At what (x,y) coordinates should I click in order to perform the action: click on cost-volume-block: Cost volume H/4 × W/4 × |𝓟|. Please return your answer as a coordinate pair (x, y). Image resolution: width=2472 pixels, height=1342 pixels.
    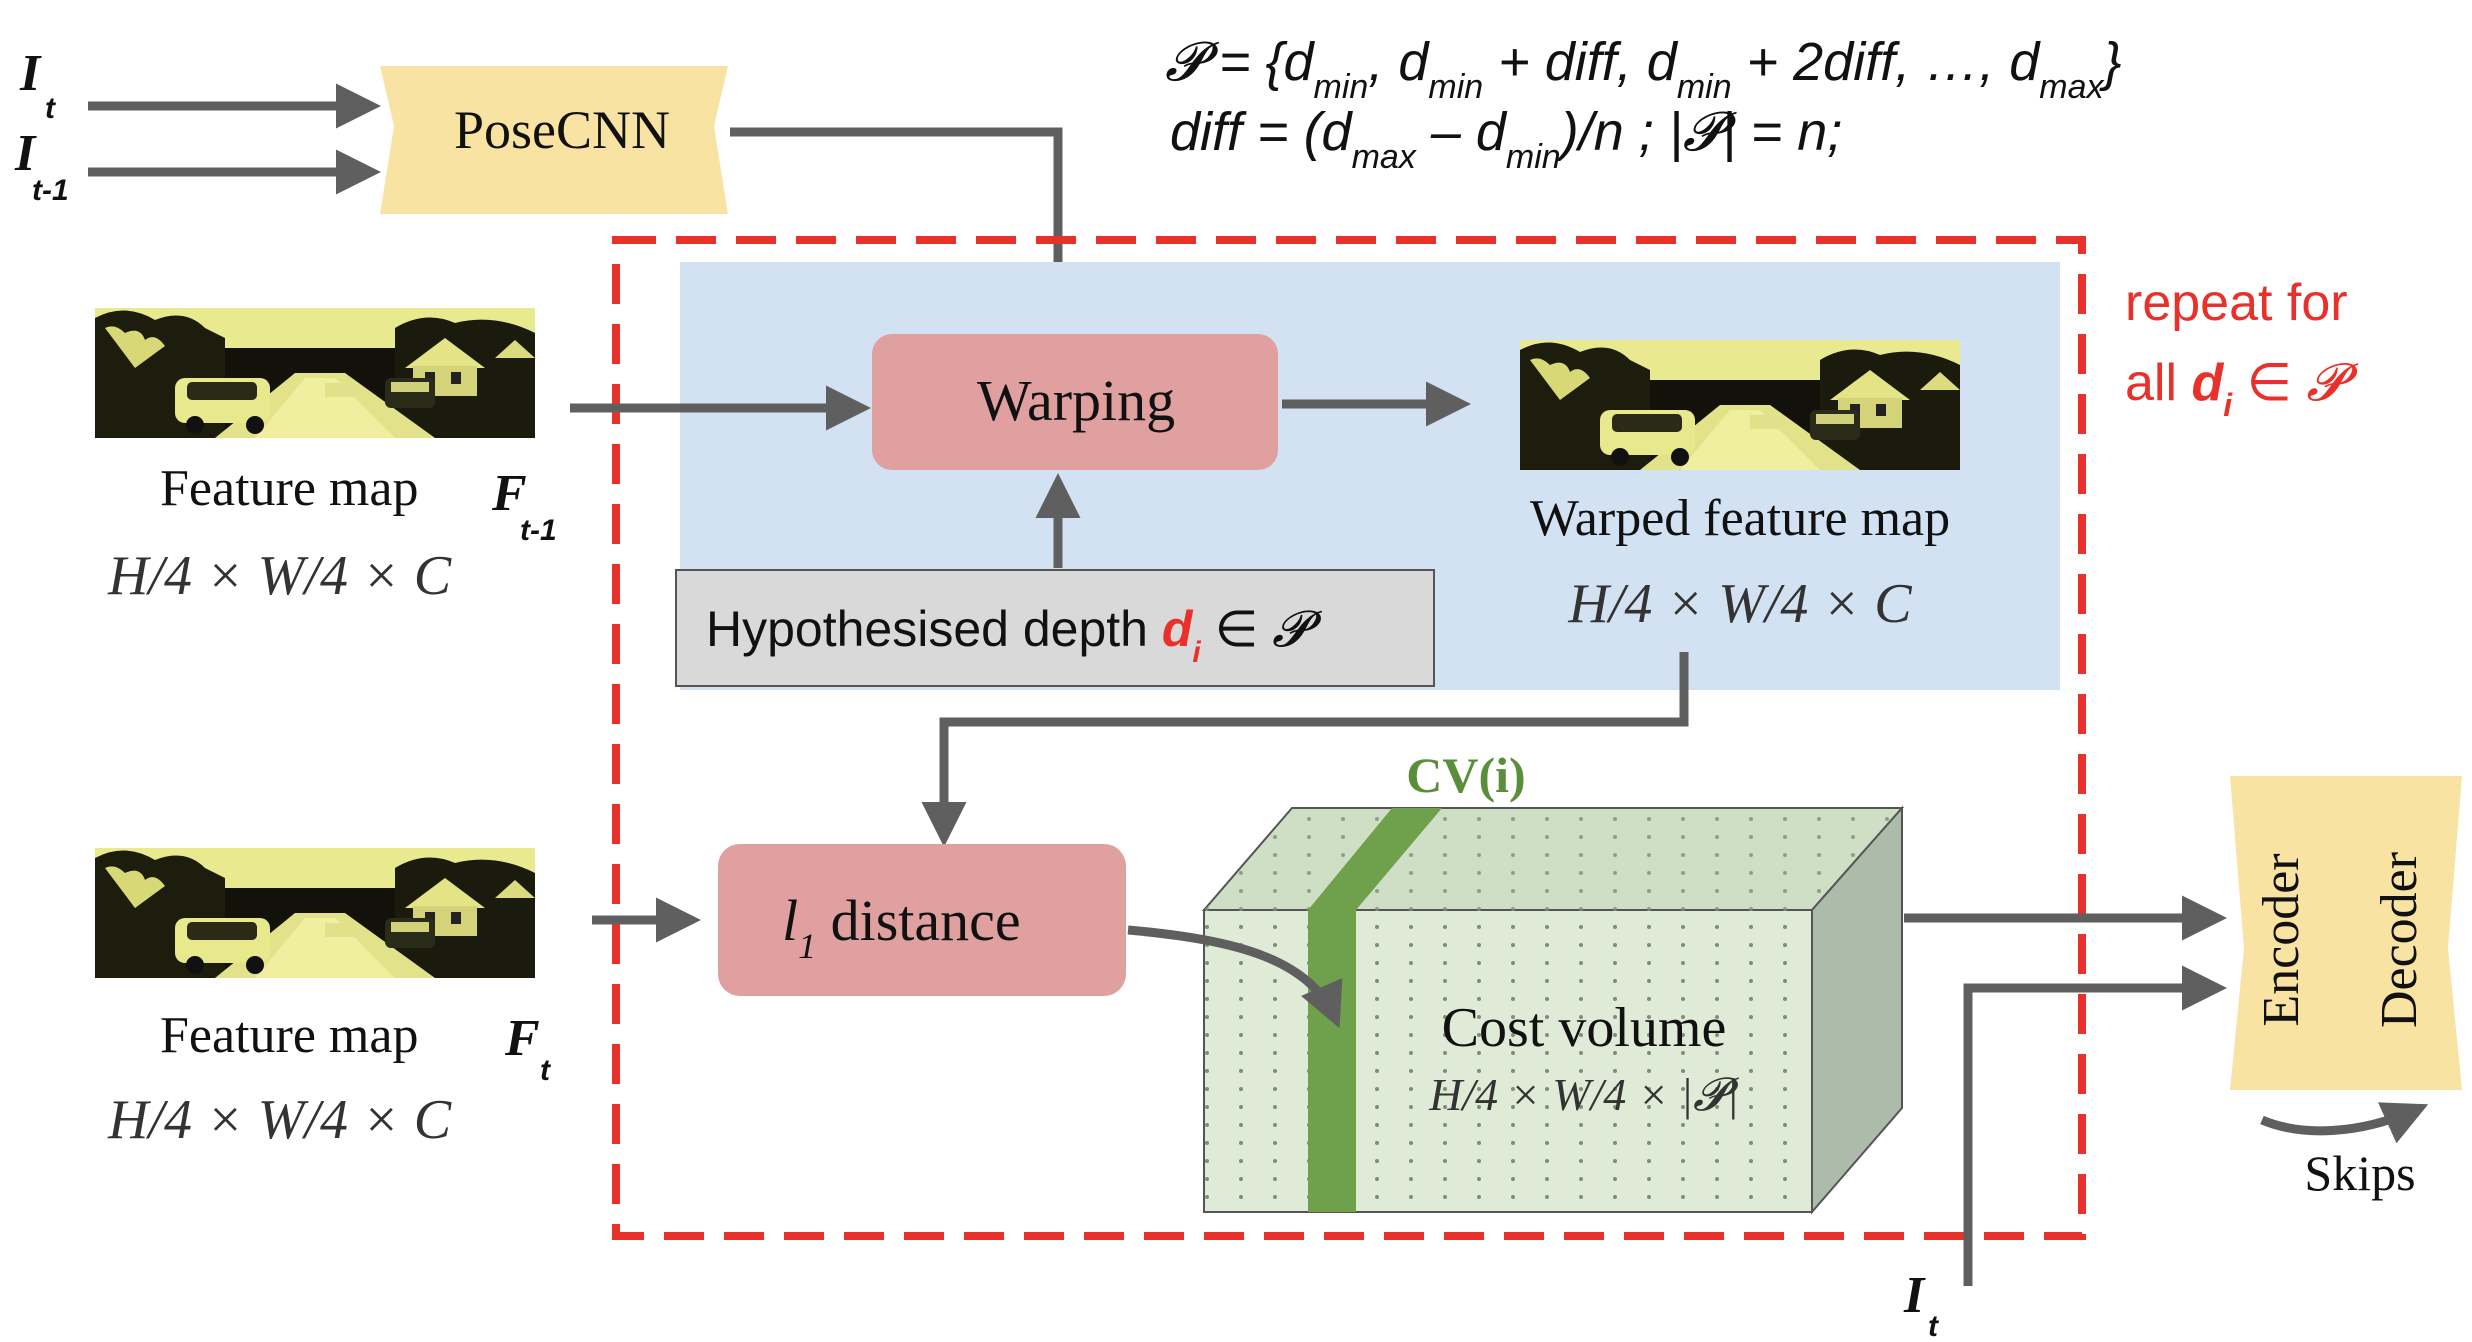
    Looking at the image, I should click on (1553, 1010).